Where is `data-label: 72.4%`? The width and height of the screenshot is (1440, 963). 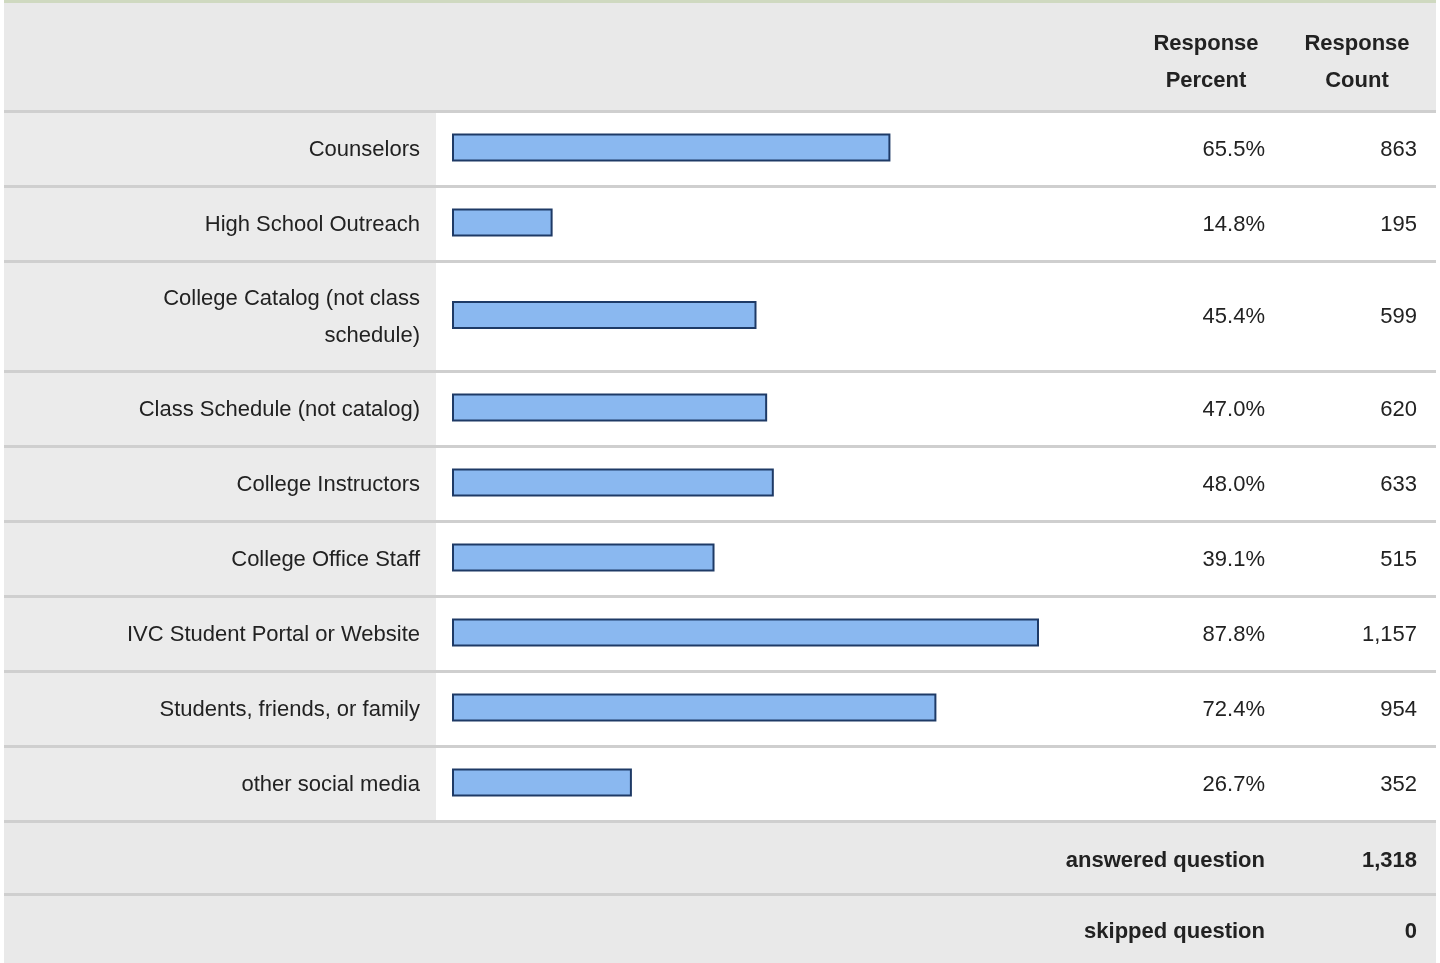 data-label: 72.4% is located at coordinates (1233, 708).